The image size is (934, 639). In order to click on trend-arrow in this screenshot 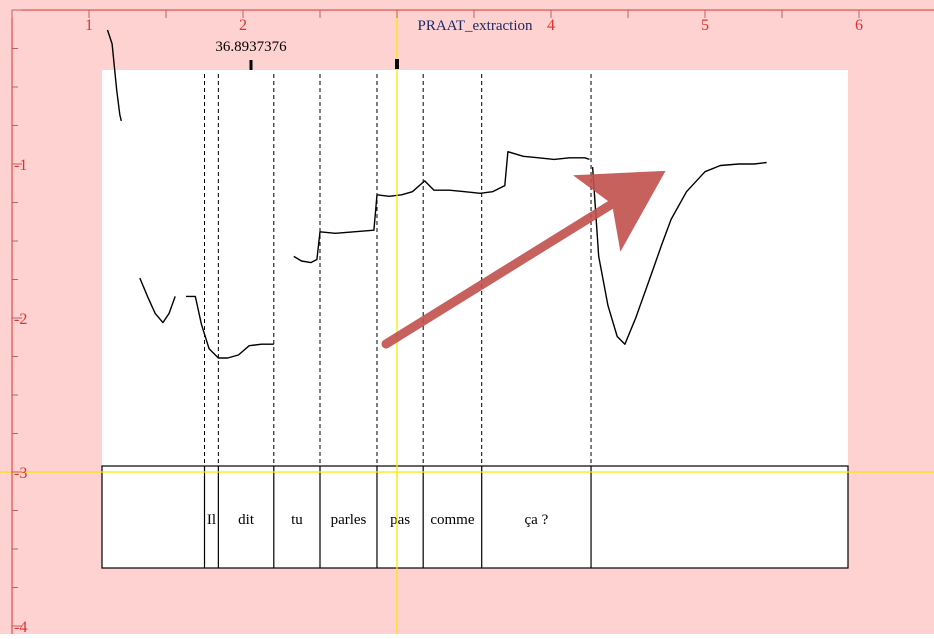, I will do `click(523, 259)`.